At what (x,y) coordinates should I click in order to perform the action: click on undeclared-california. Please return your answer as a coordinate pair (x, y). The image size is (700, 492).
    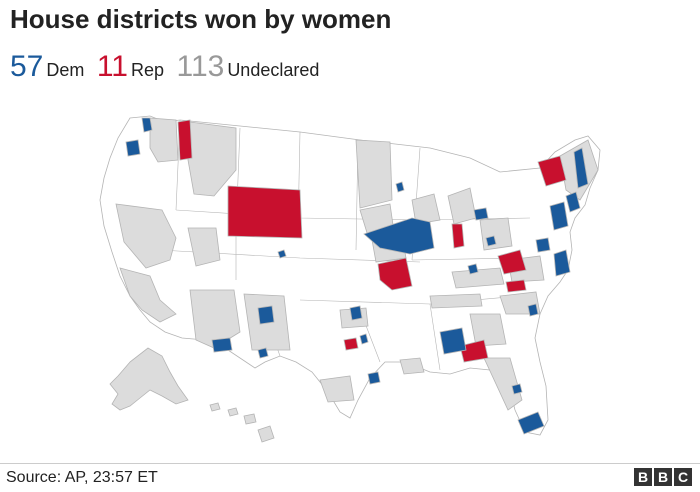
    Looking at the image, I should click on (148, 295).